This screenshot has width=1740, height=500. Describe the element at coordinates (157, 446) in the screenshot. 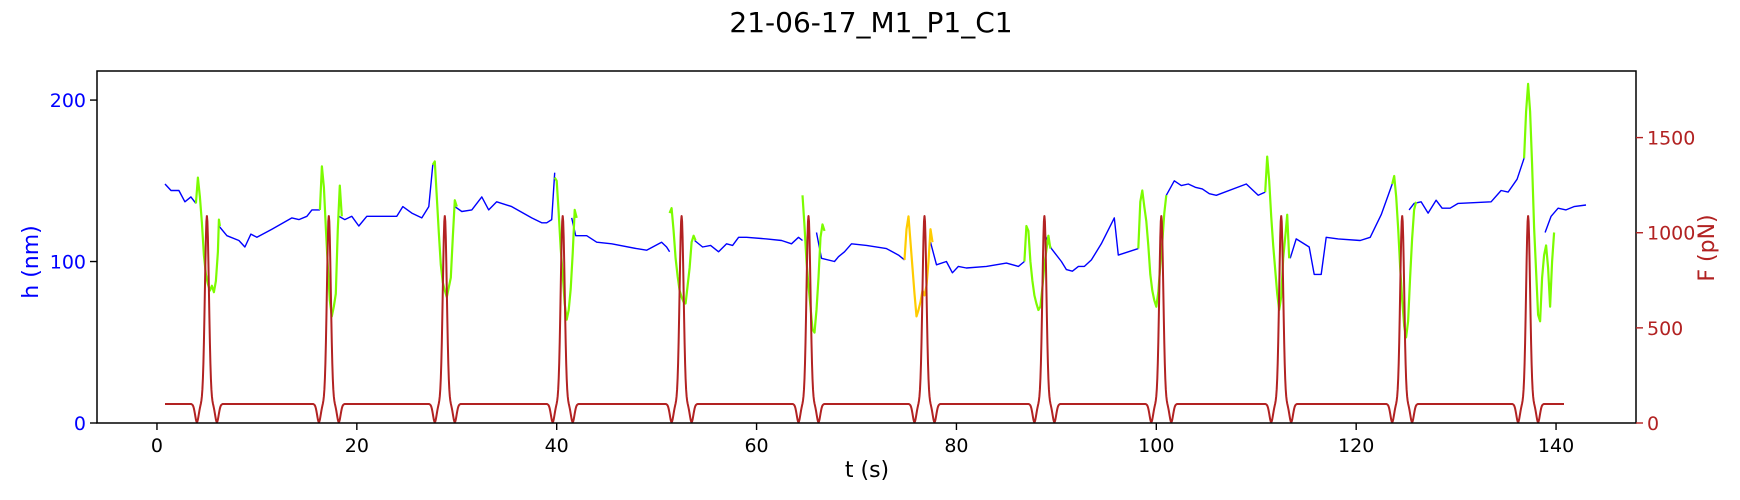

I see `x-tick-label: 0` at that location.